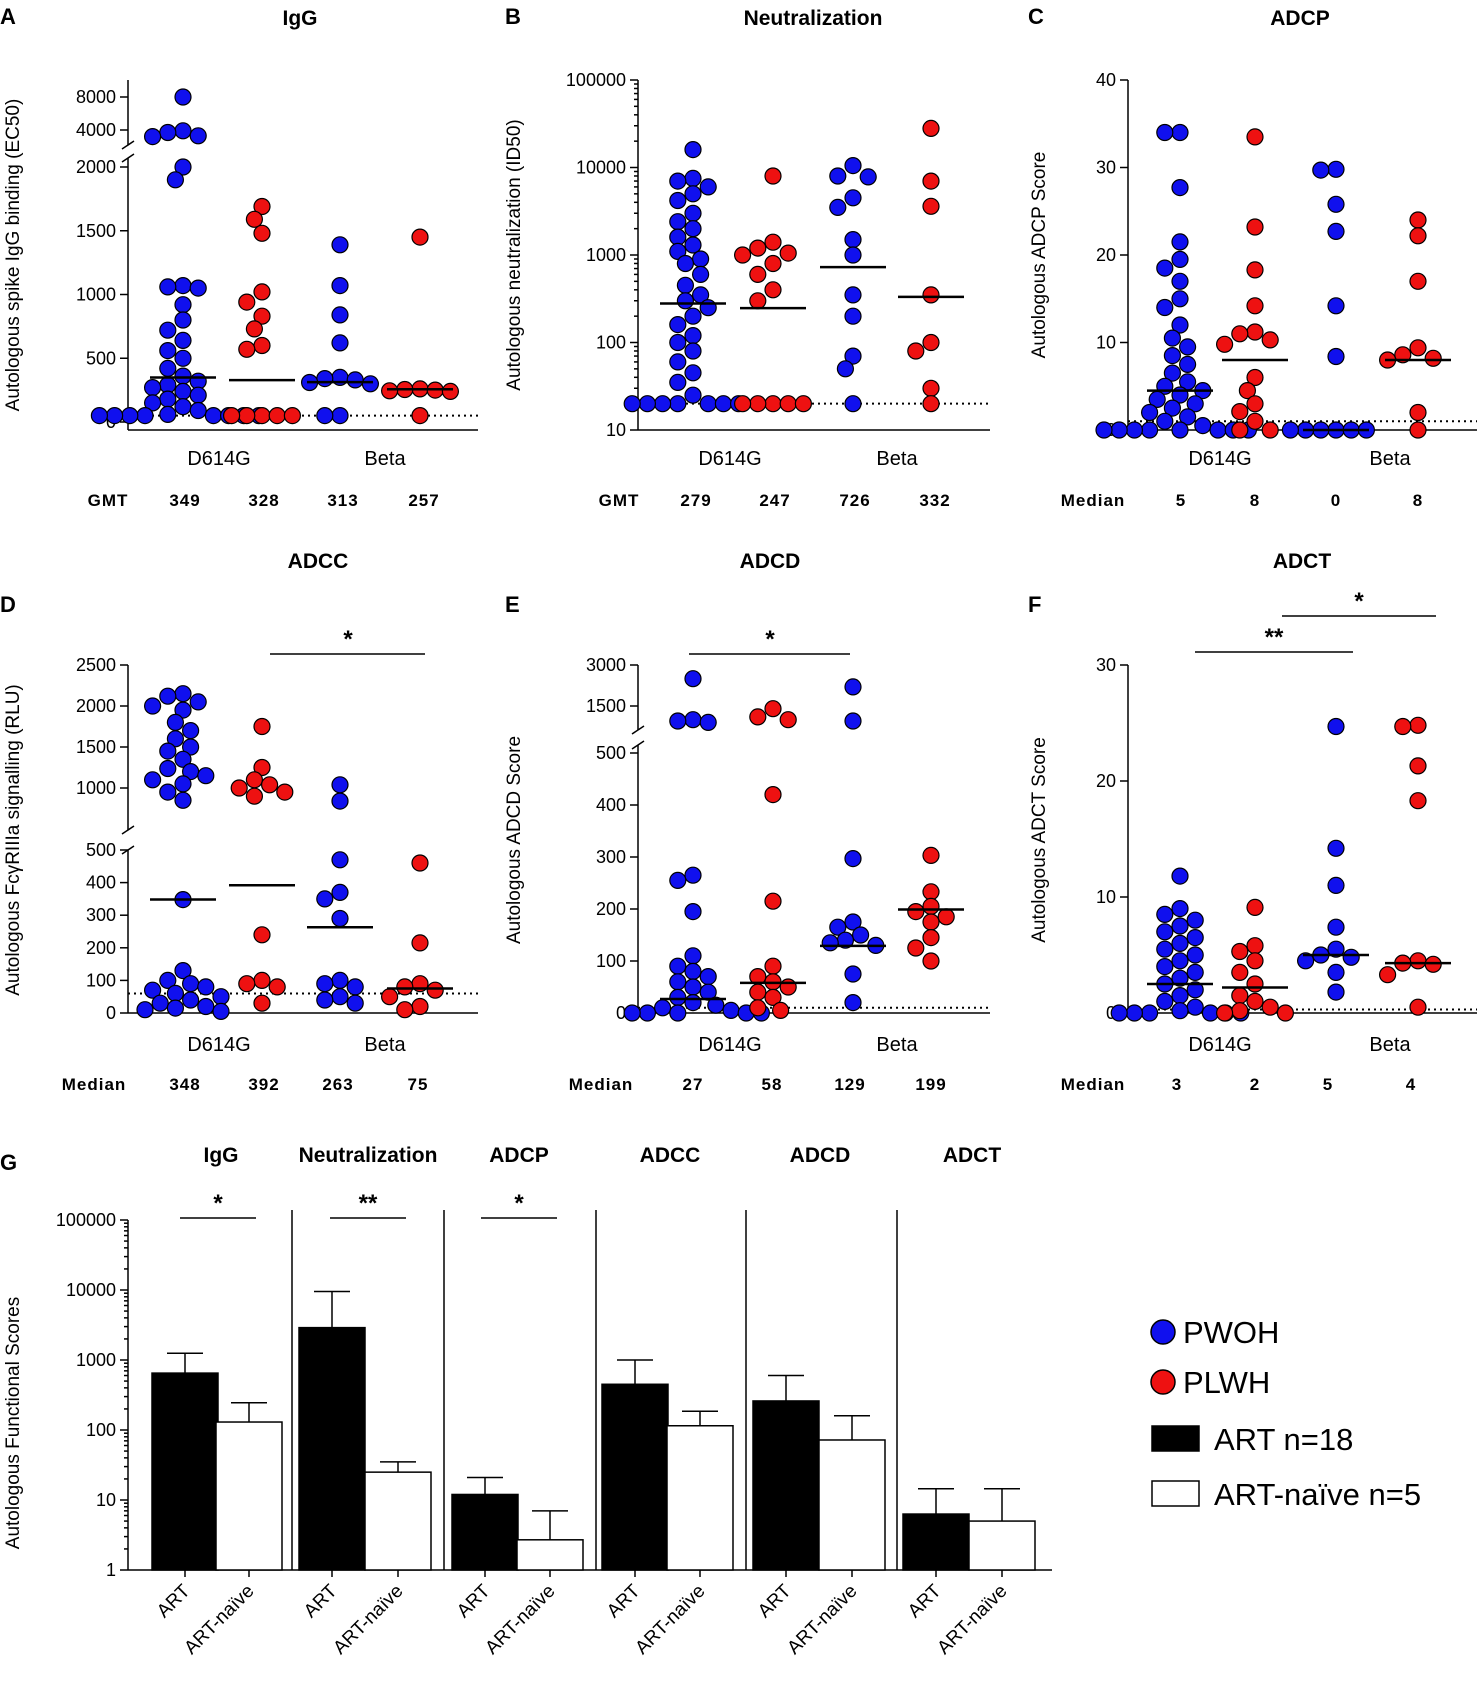 The width and height of the screenshot is (1477, 1685). What do you see at coordinates (1163, 1332) in the screenshot?
I see `legend-pwoh-marker` at bounding box center [1163, 1332].